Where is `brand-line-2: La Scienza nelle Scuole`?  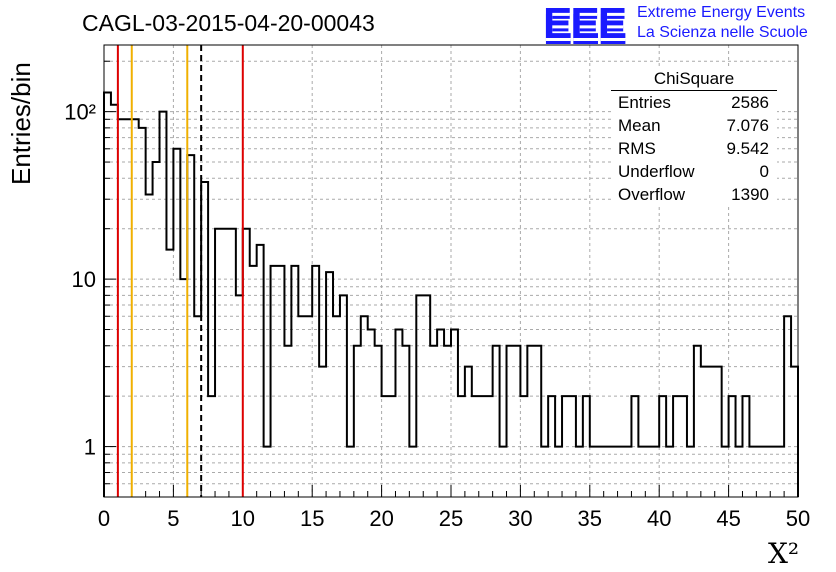
brand-line-2: La Scienza nelle Scuole is located at coordinates (722, 32).